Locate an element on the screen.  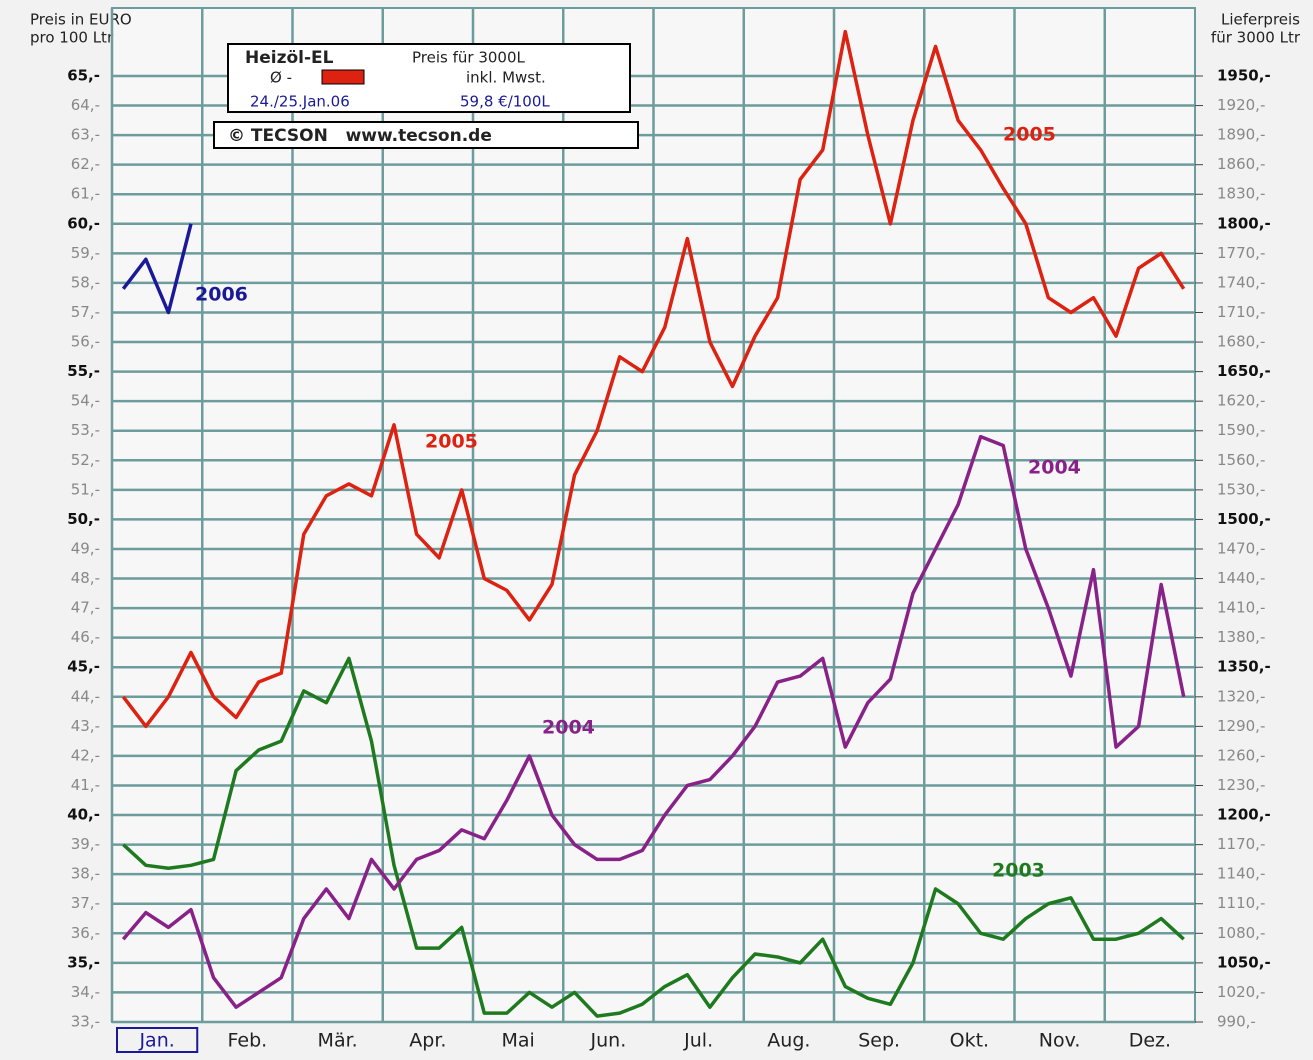
y2-tick-label: 1110,- is located at coordinates (1241, 903).